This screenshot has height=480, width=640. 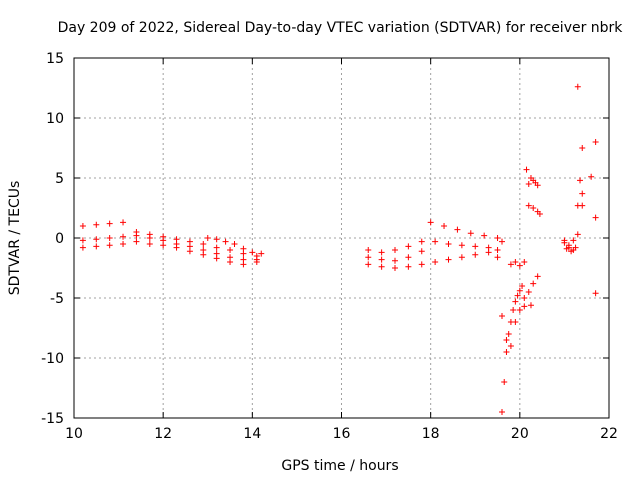 What do you see at coordinates (59, 179) in the screenshot?
I see `y-tick-label: 5` at bounding box center [59, 179].